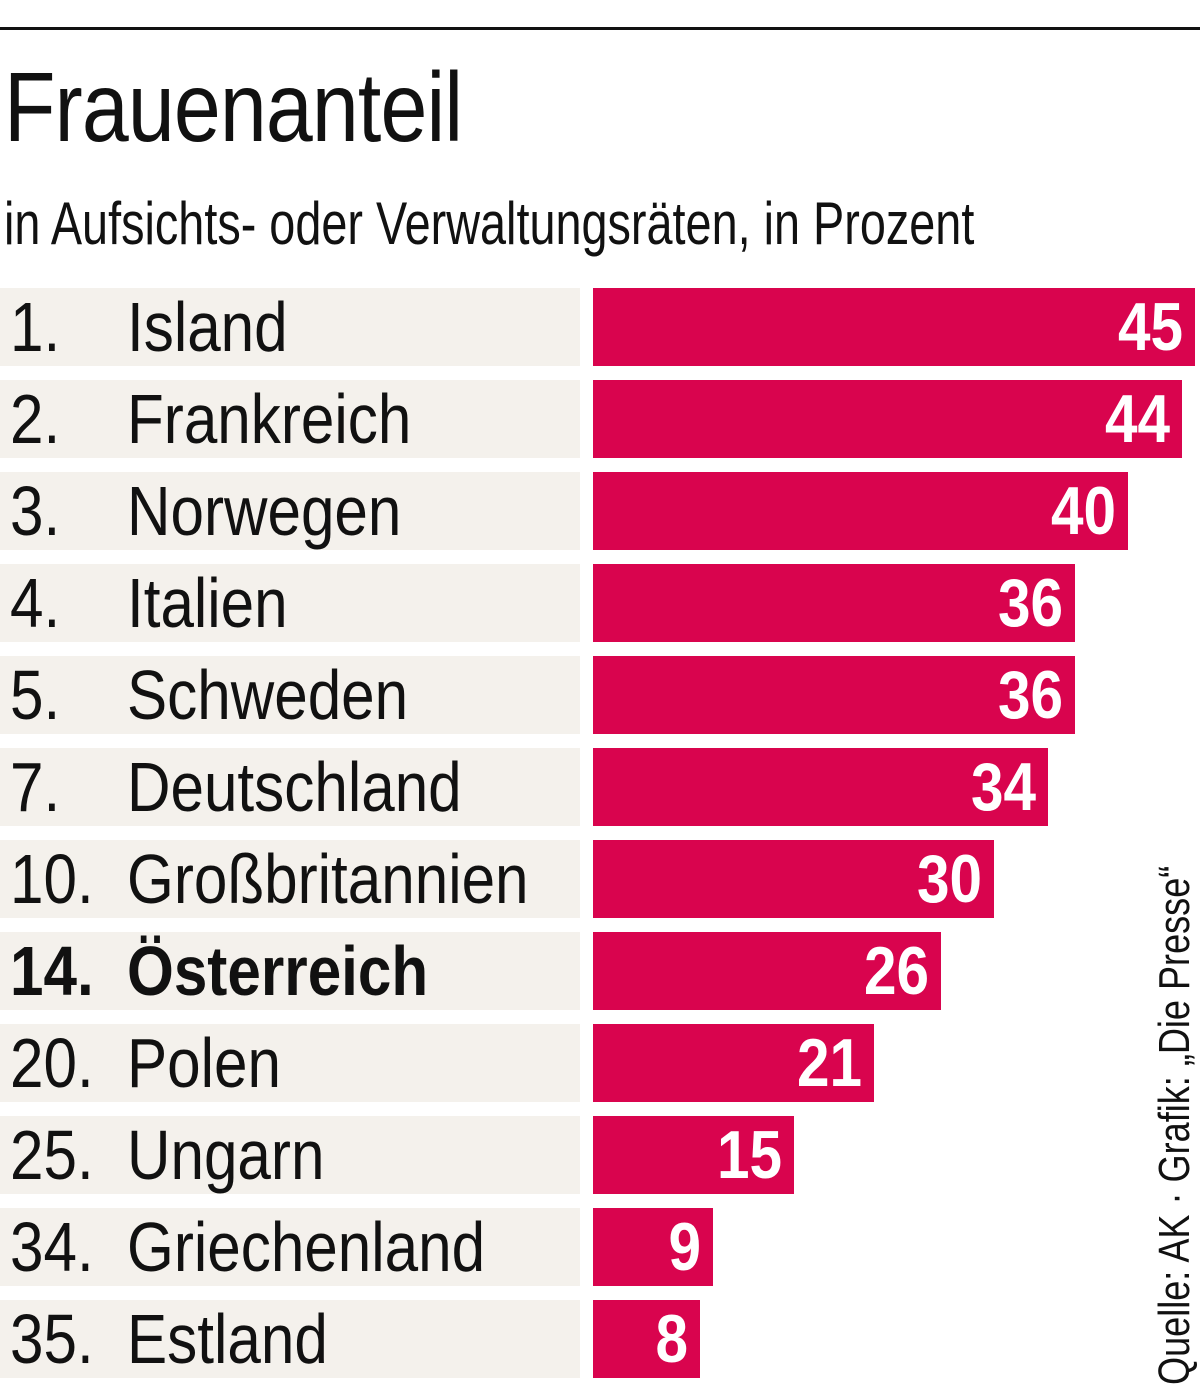 The image size is (1200, 1385). Describe the element at coordinates (233, 107) in the screenshot. I see `chart-title: Frauenanteil` at that location.